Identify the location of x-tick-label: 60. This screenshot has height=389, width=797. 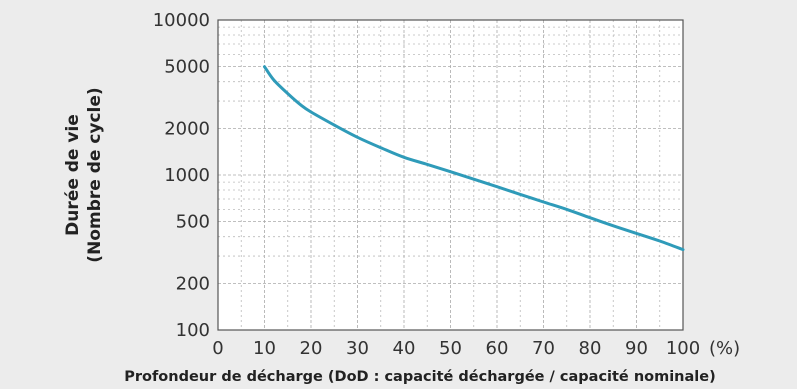
(497, 348).